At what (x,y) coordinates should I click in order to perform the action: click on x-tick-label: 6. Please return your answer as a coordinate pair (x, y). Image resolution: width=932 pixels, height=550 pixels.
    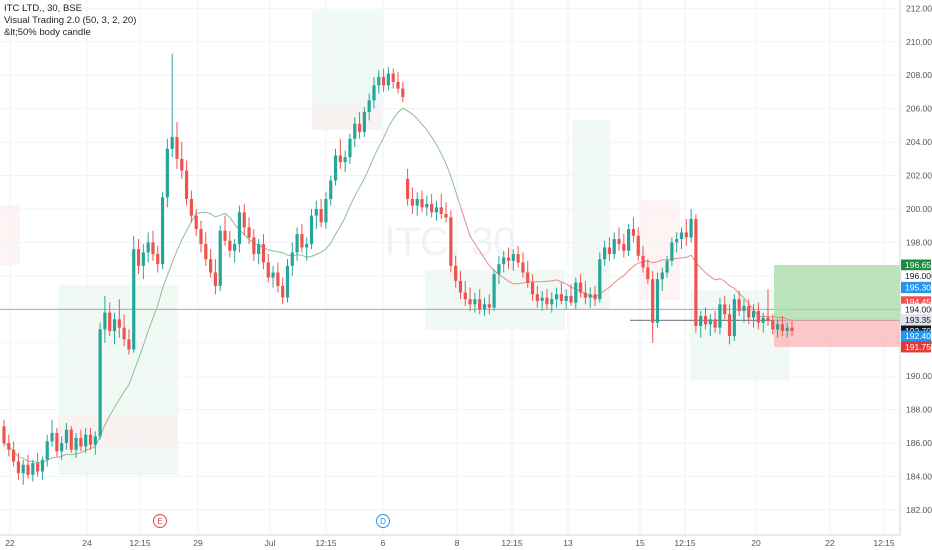
    Looking at the image, I should click on (383, 543).